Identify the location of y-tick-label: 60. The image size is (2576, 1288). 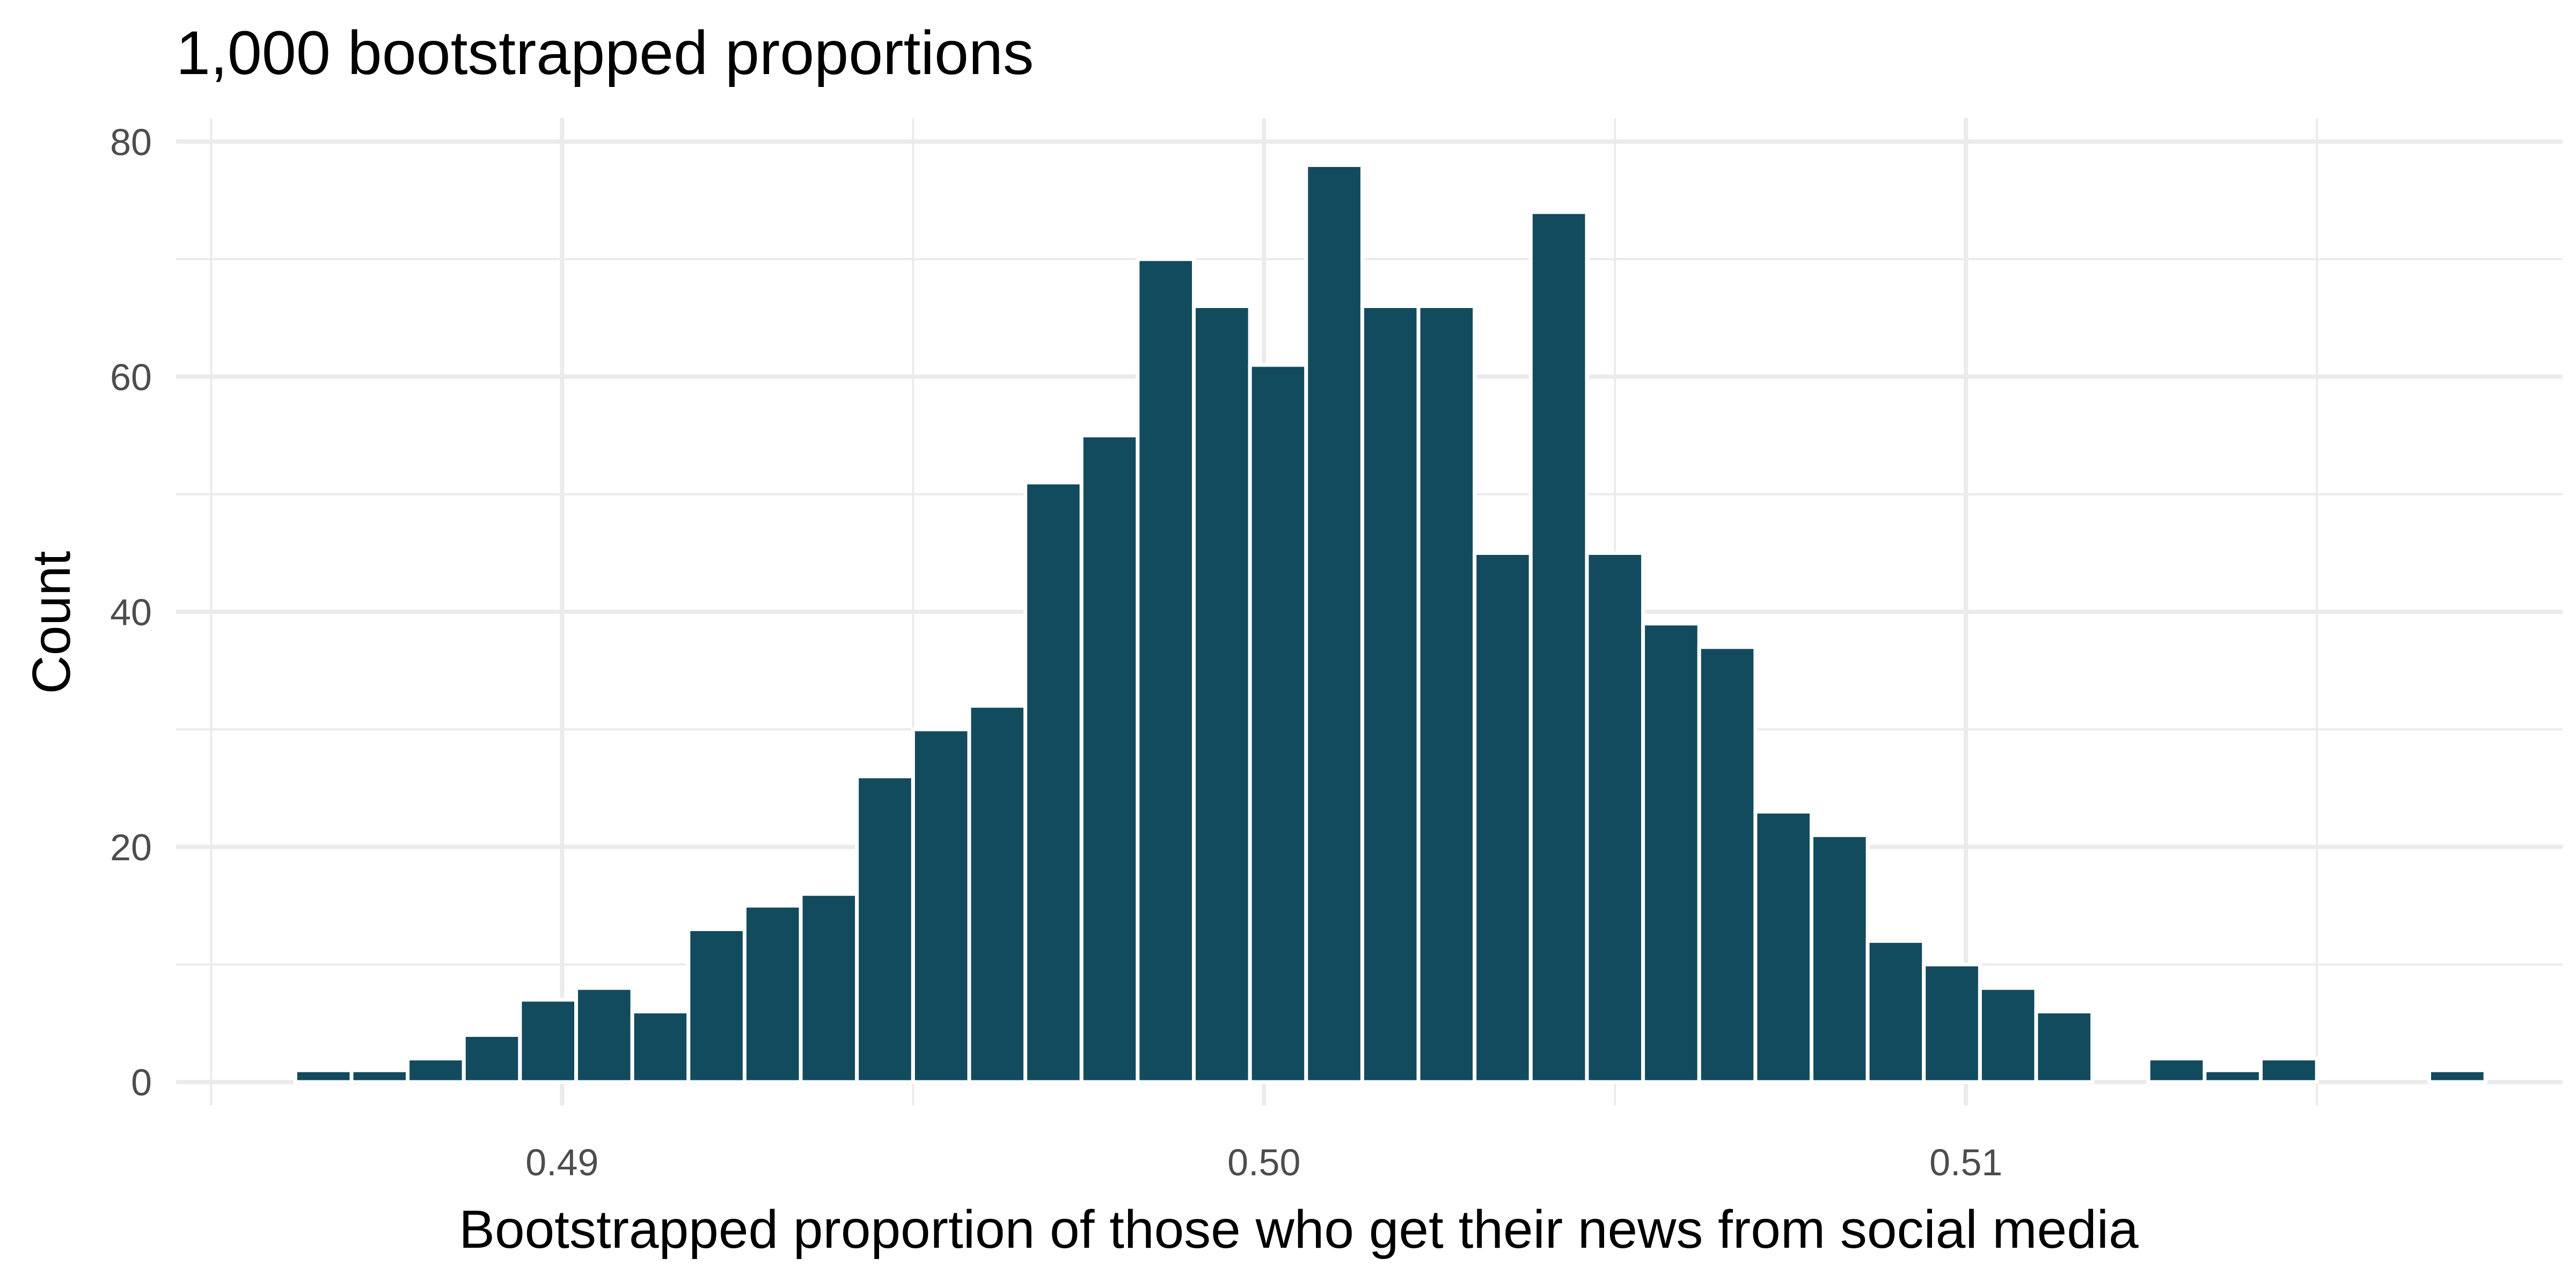
(131, 377).